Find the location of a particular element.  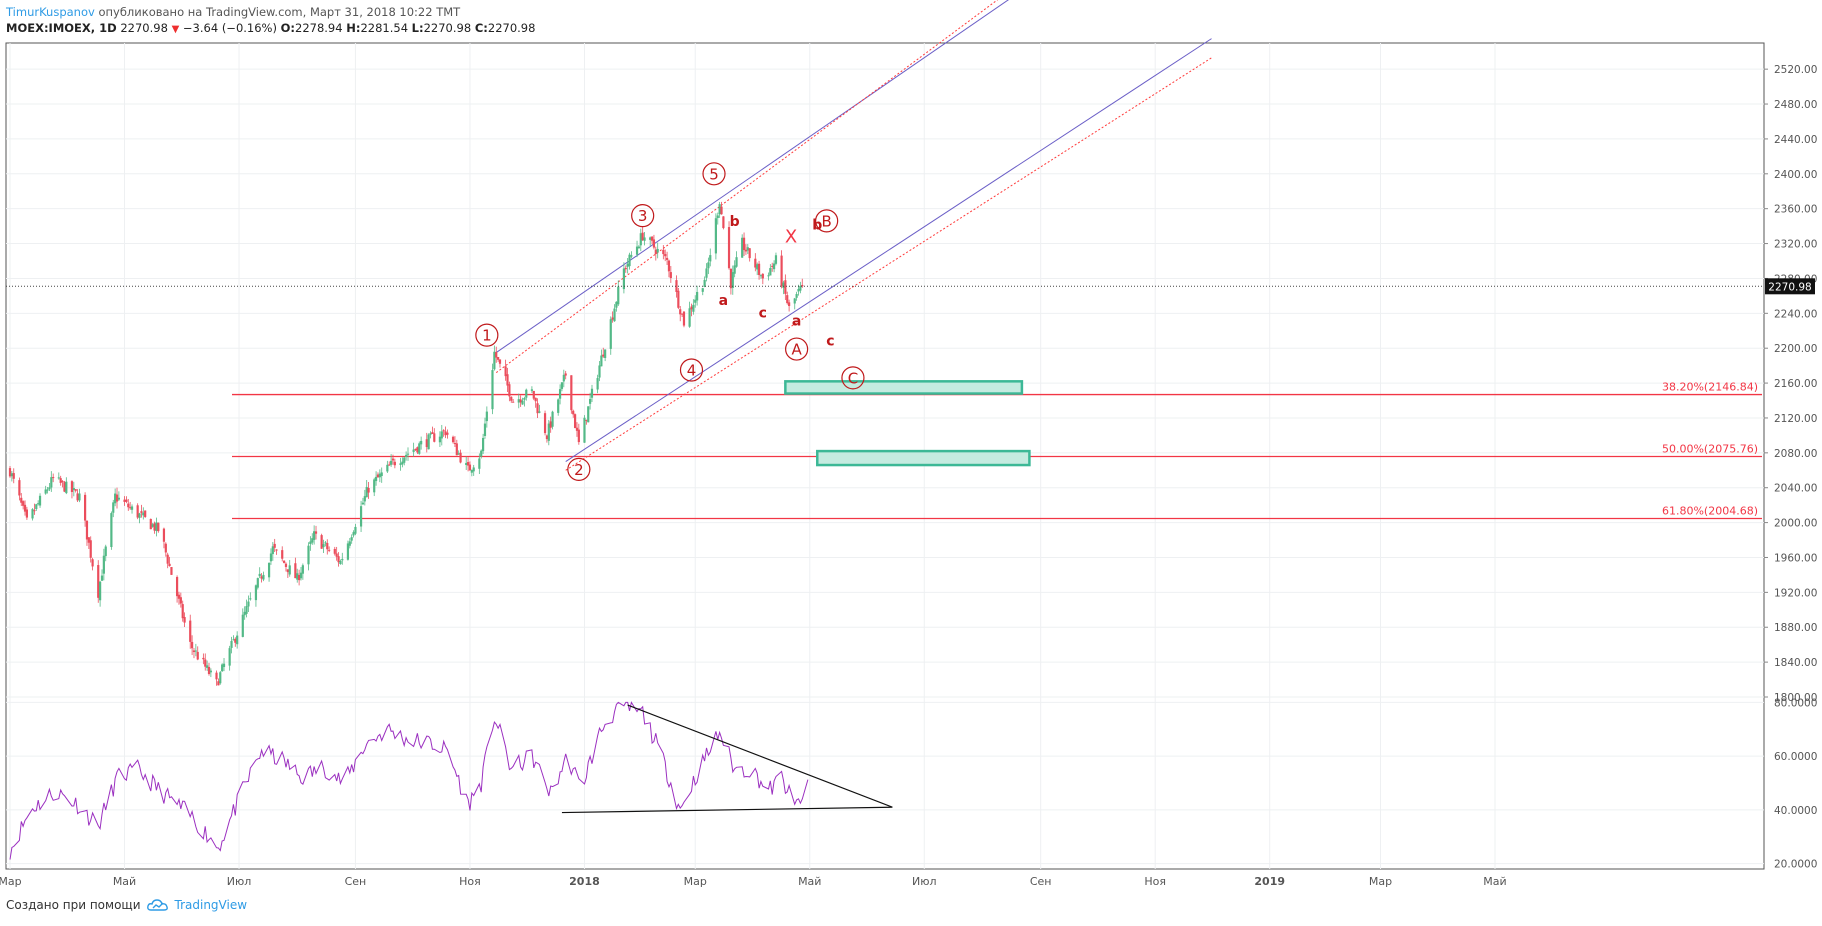

price-tick-label: 2440.00 is located at coordinates (1795, 140).